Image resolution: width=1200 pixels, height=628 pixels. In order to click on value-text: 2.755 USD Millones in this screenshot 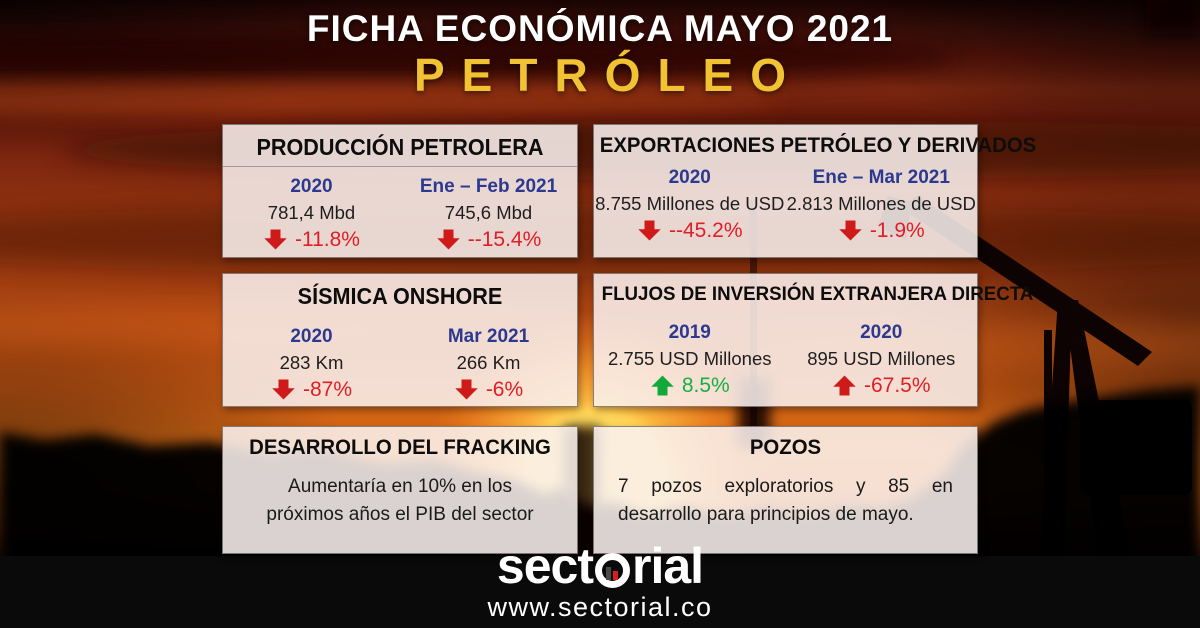, I will do `click(690, 358)`.